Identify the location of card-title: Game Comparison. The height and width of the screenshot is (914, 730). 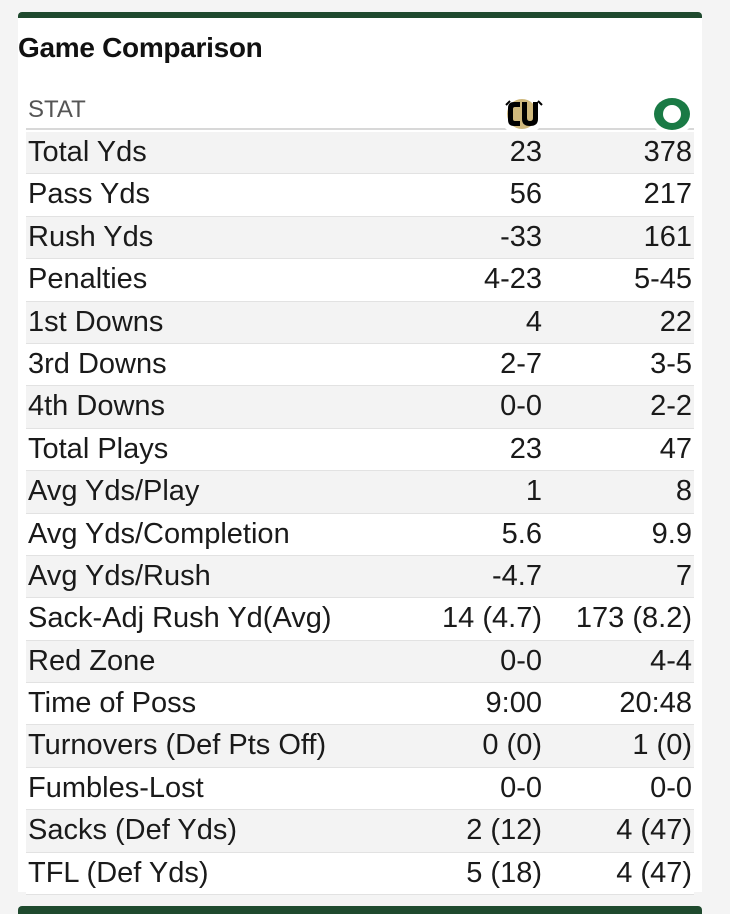
(140, 47).